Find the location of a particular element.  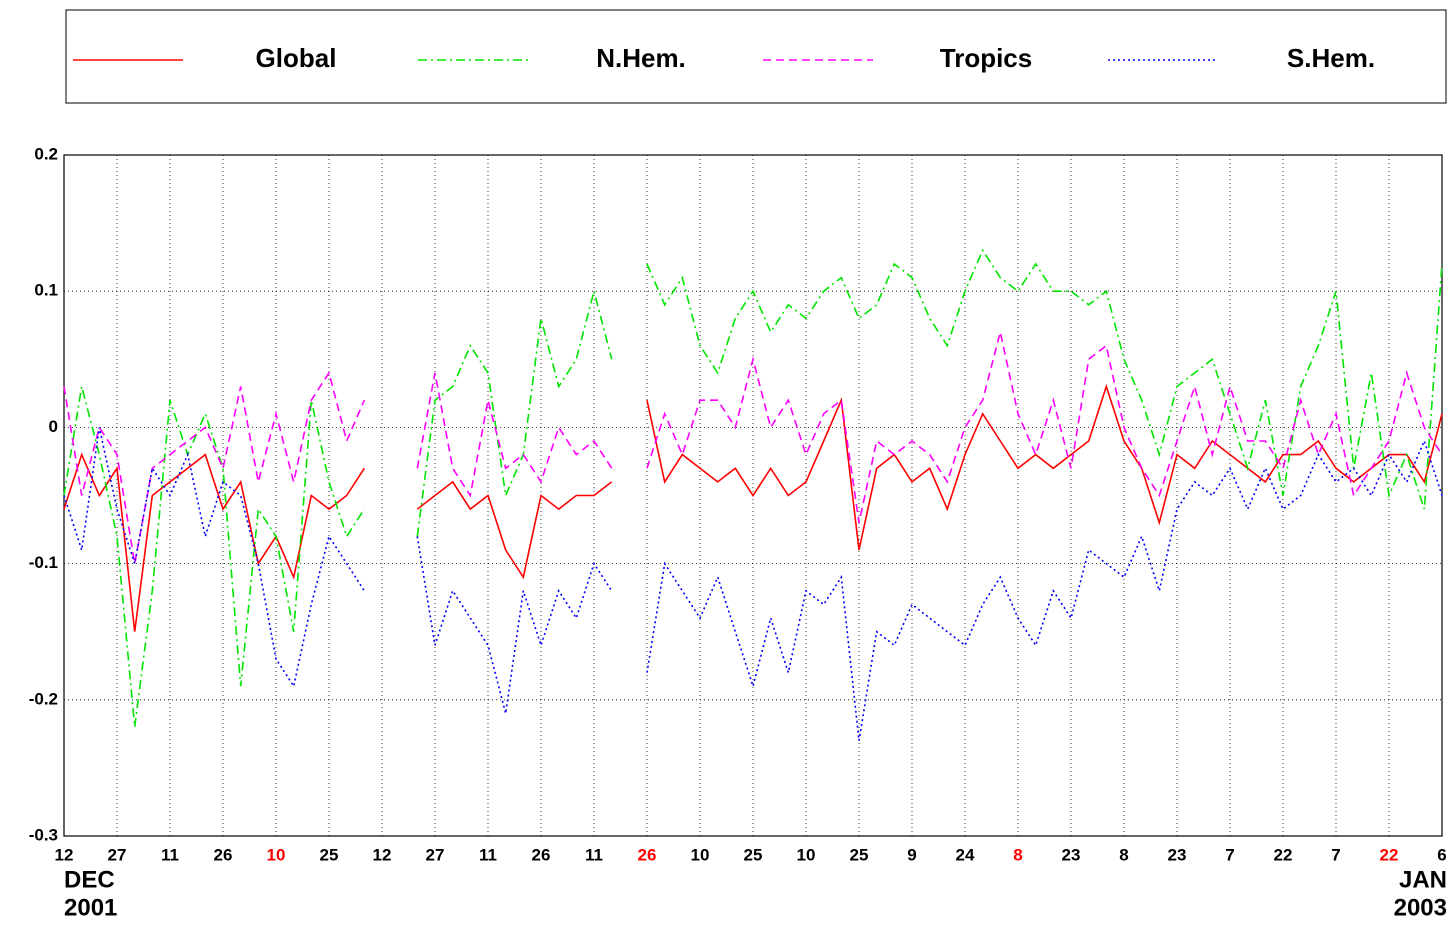

x-tick-label: 9 is located at coordinates (911, 854).